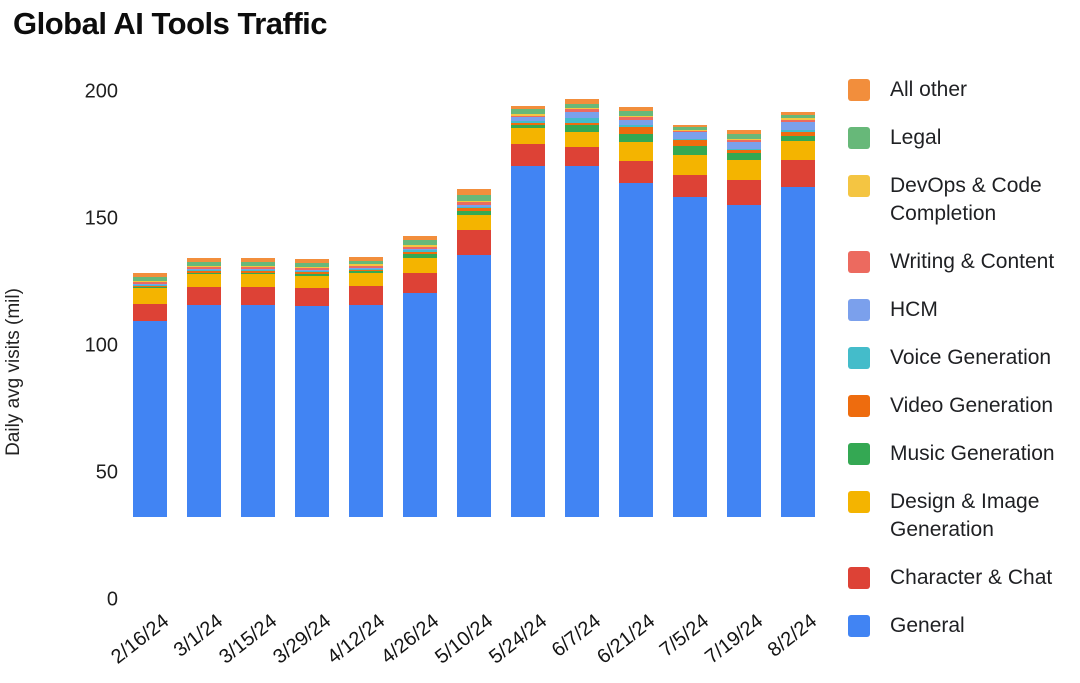  I want to click on x-tick-label: 8/2/24, so click(792, 636).